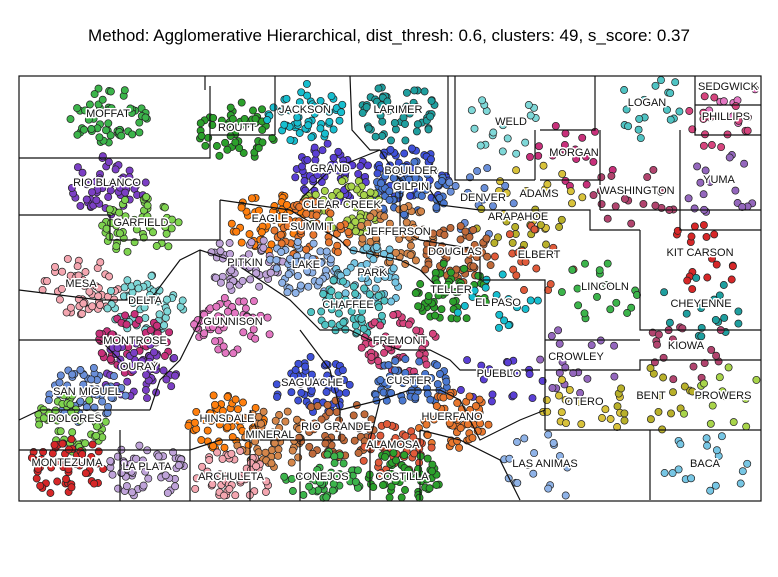  I want to click on county-label-otero: OTERO, so click(584, 402).